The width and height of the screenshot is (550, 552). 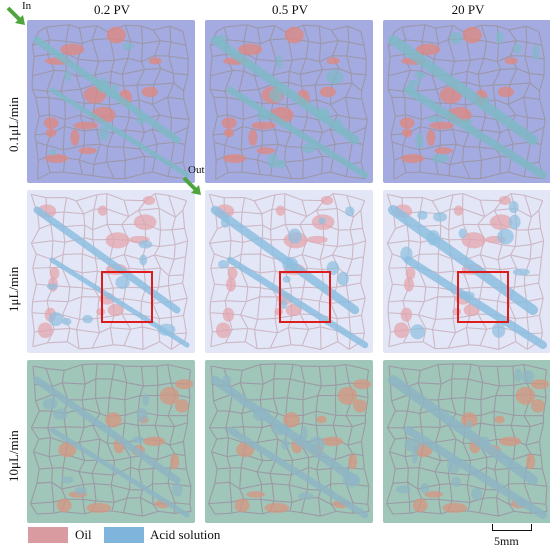 What do you see at coordinates (185, 534) in the screenshot?
I see `legend-acid-label: Acid solution` at bounding box center [185, 534].